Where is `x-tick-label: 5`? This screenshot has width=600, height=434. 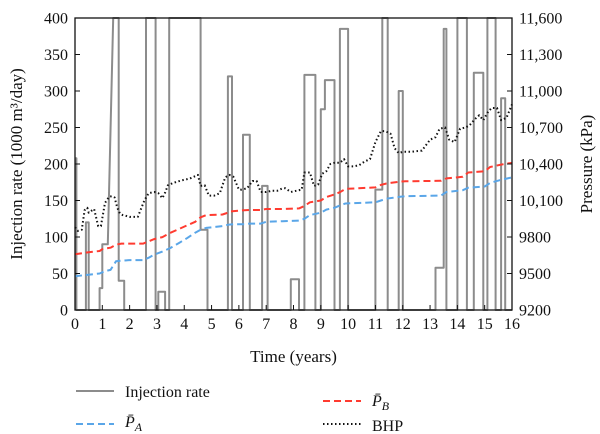
x-tick-label: 5 is located at coordinates (212, 324).